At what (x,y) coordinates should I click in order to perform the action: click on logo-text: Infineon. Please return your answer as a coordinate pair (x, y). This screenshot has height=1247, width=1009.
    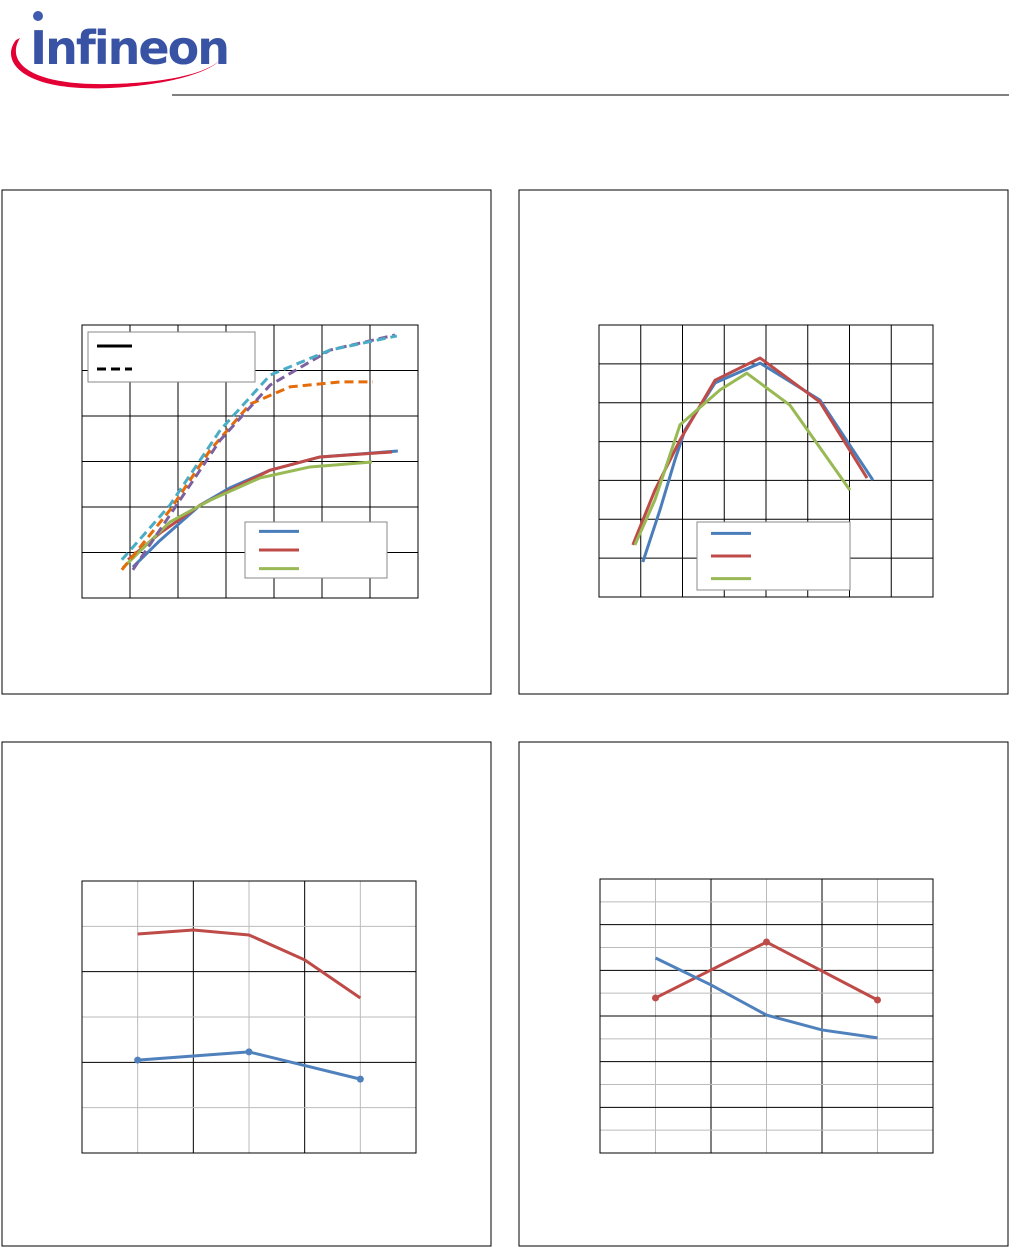
    Looking at the image, I should click on (129, 48).